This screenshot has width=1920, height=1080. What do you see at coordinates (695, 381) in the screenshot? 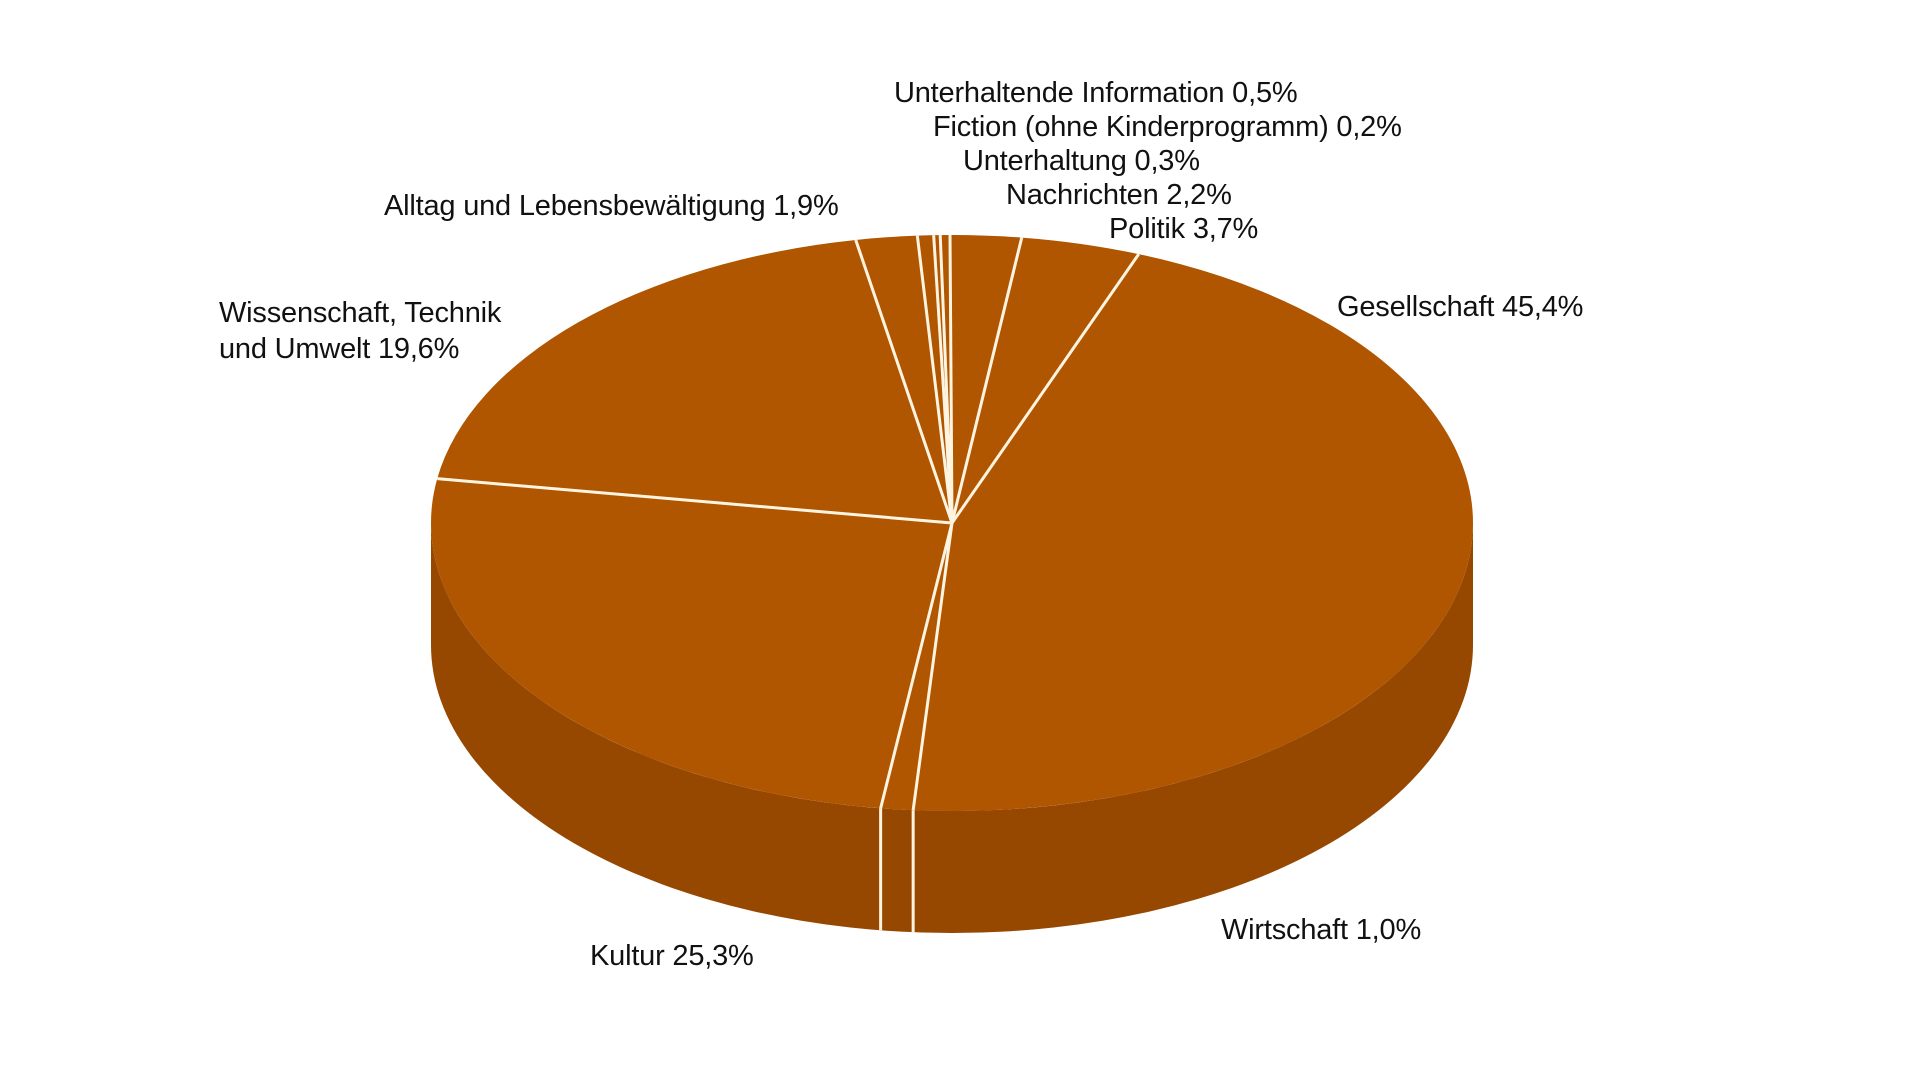
I see `slice-wissenschaft-technik-und-umwelt` at bounding box center [695, 381].